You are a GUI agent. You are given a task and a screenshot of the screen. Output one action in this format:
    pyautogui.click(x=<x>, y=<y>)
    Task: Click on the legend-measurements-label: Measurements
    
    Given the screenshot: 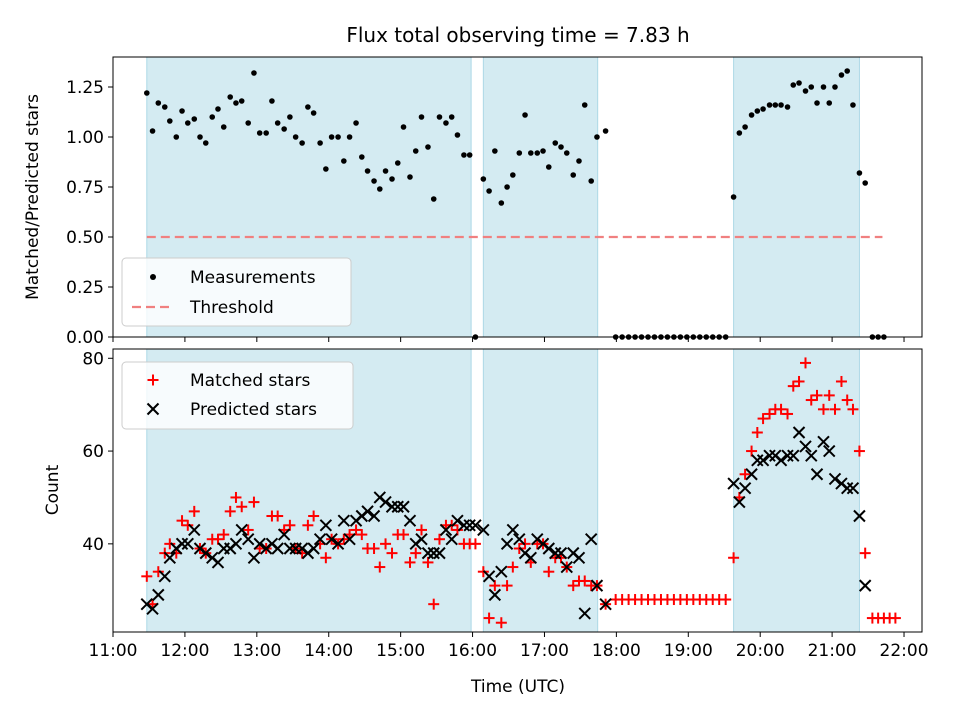 What is the action you would take?
    pyautogui.click(x=253, y=278)
    